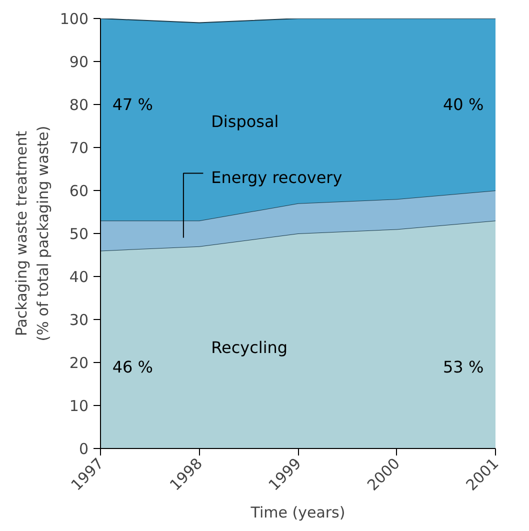 This screenshot has height=531, width=529. I want to click on y-tick-label: 50, so click(79, 234).